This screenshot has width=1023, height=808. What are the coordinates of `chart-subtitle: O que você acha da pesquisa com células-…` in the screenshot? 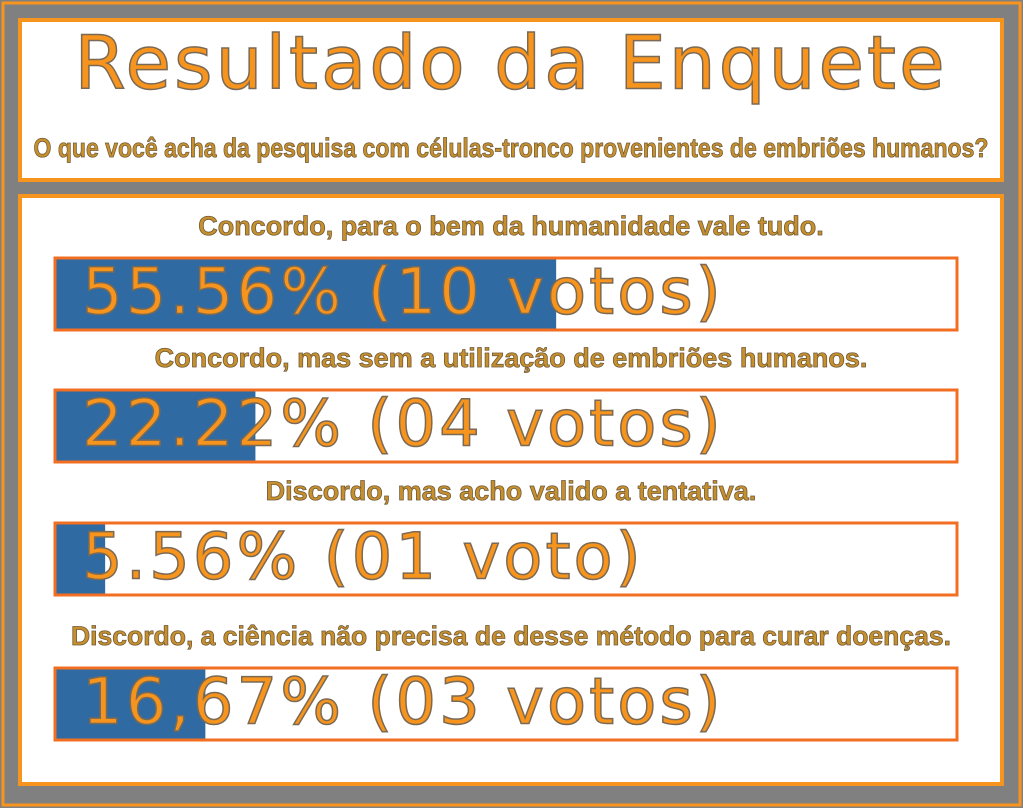 It's located at (511, 148).